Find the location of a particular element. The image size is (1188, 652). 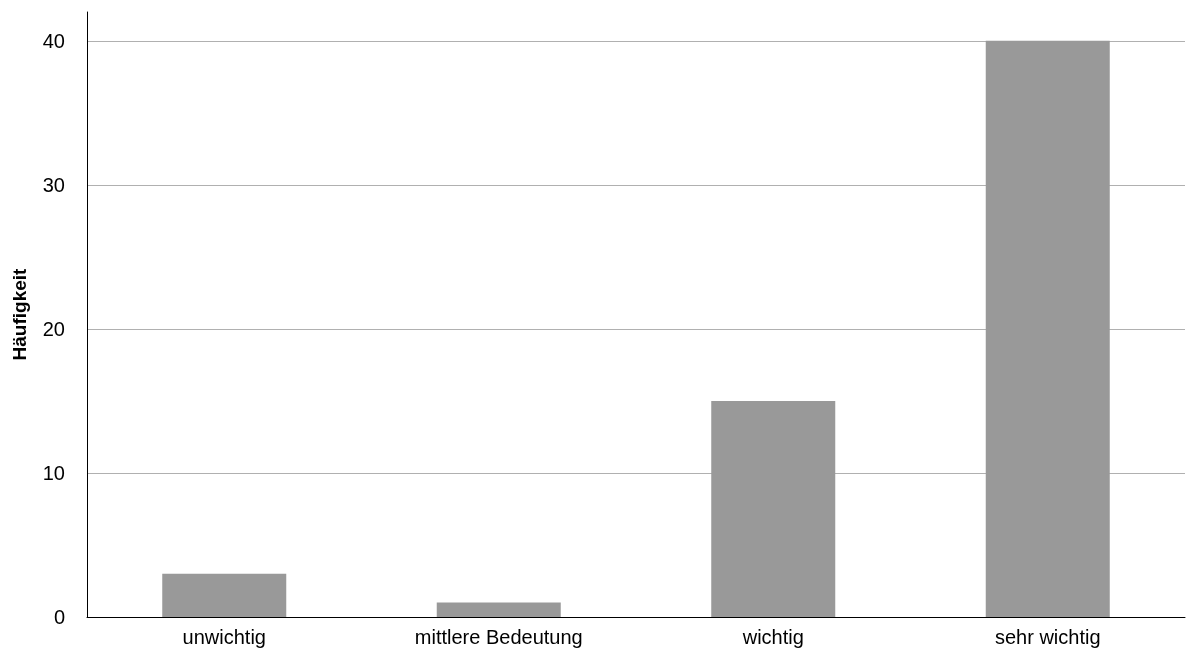

y-tick-label: 30 is located at coordinates (53, 184).